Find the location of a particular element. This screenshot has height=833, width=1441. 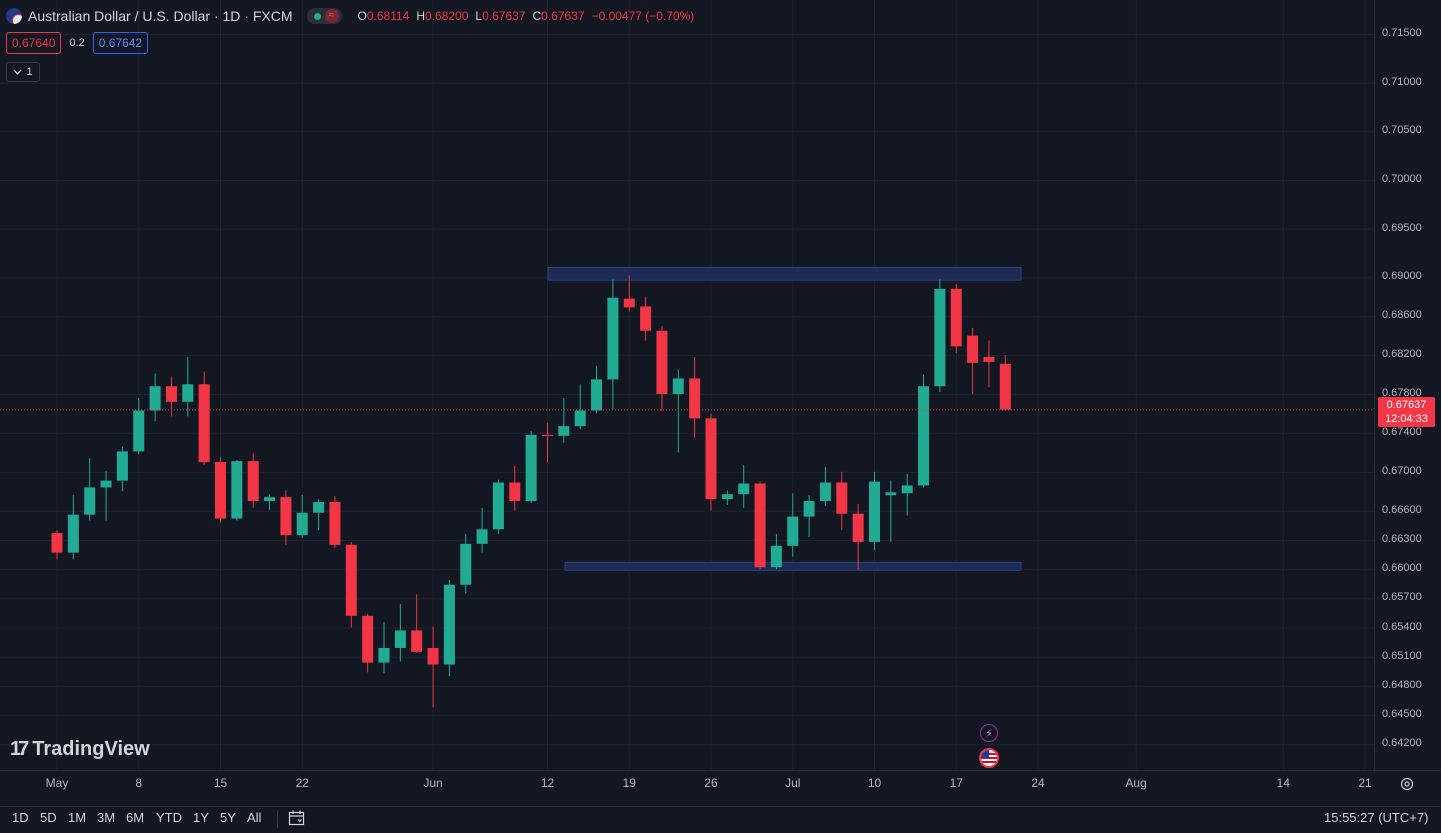

ohlc-item: O0.68114 is located at coordinates (384, 16).